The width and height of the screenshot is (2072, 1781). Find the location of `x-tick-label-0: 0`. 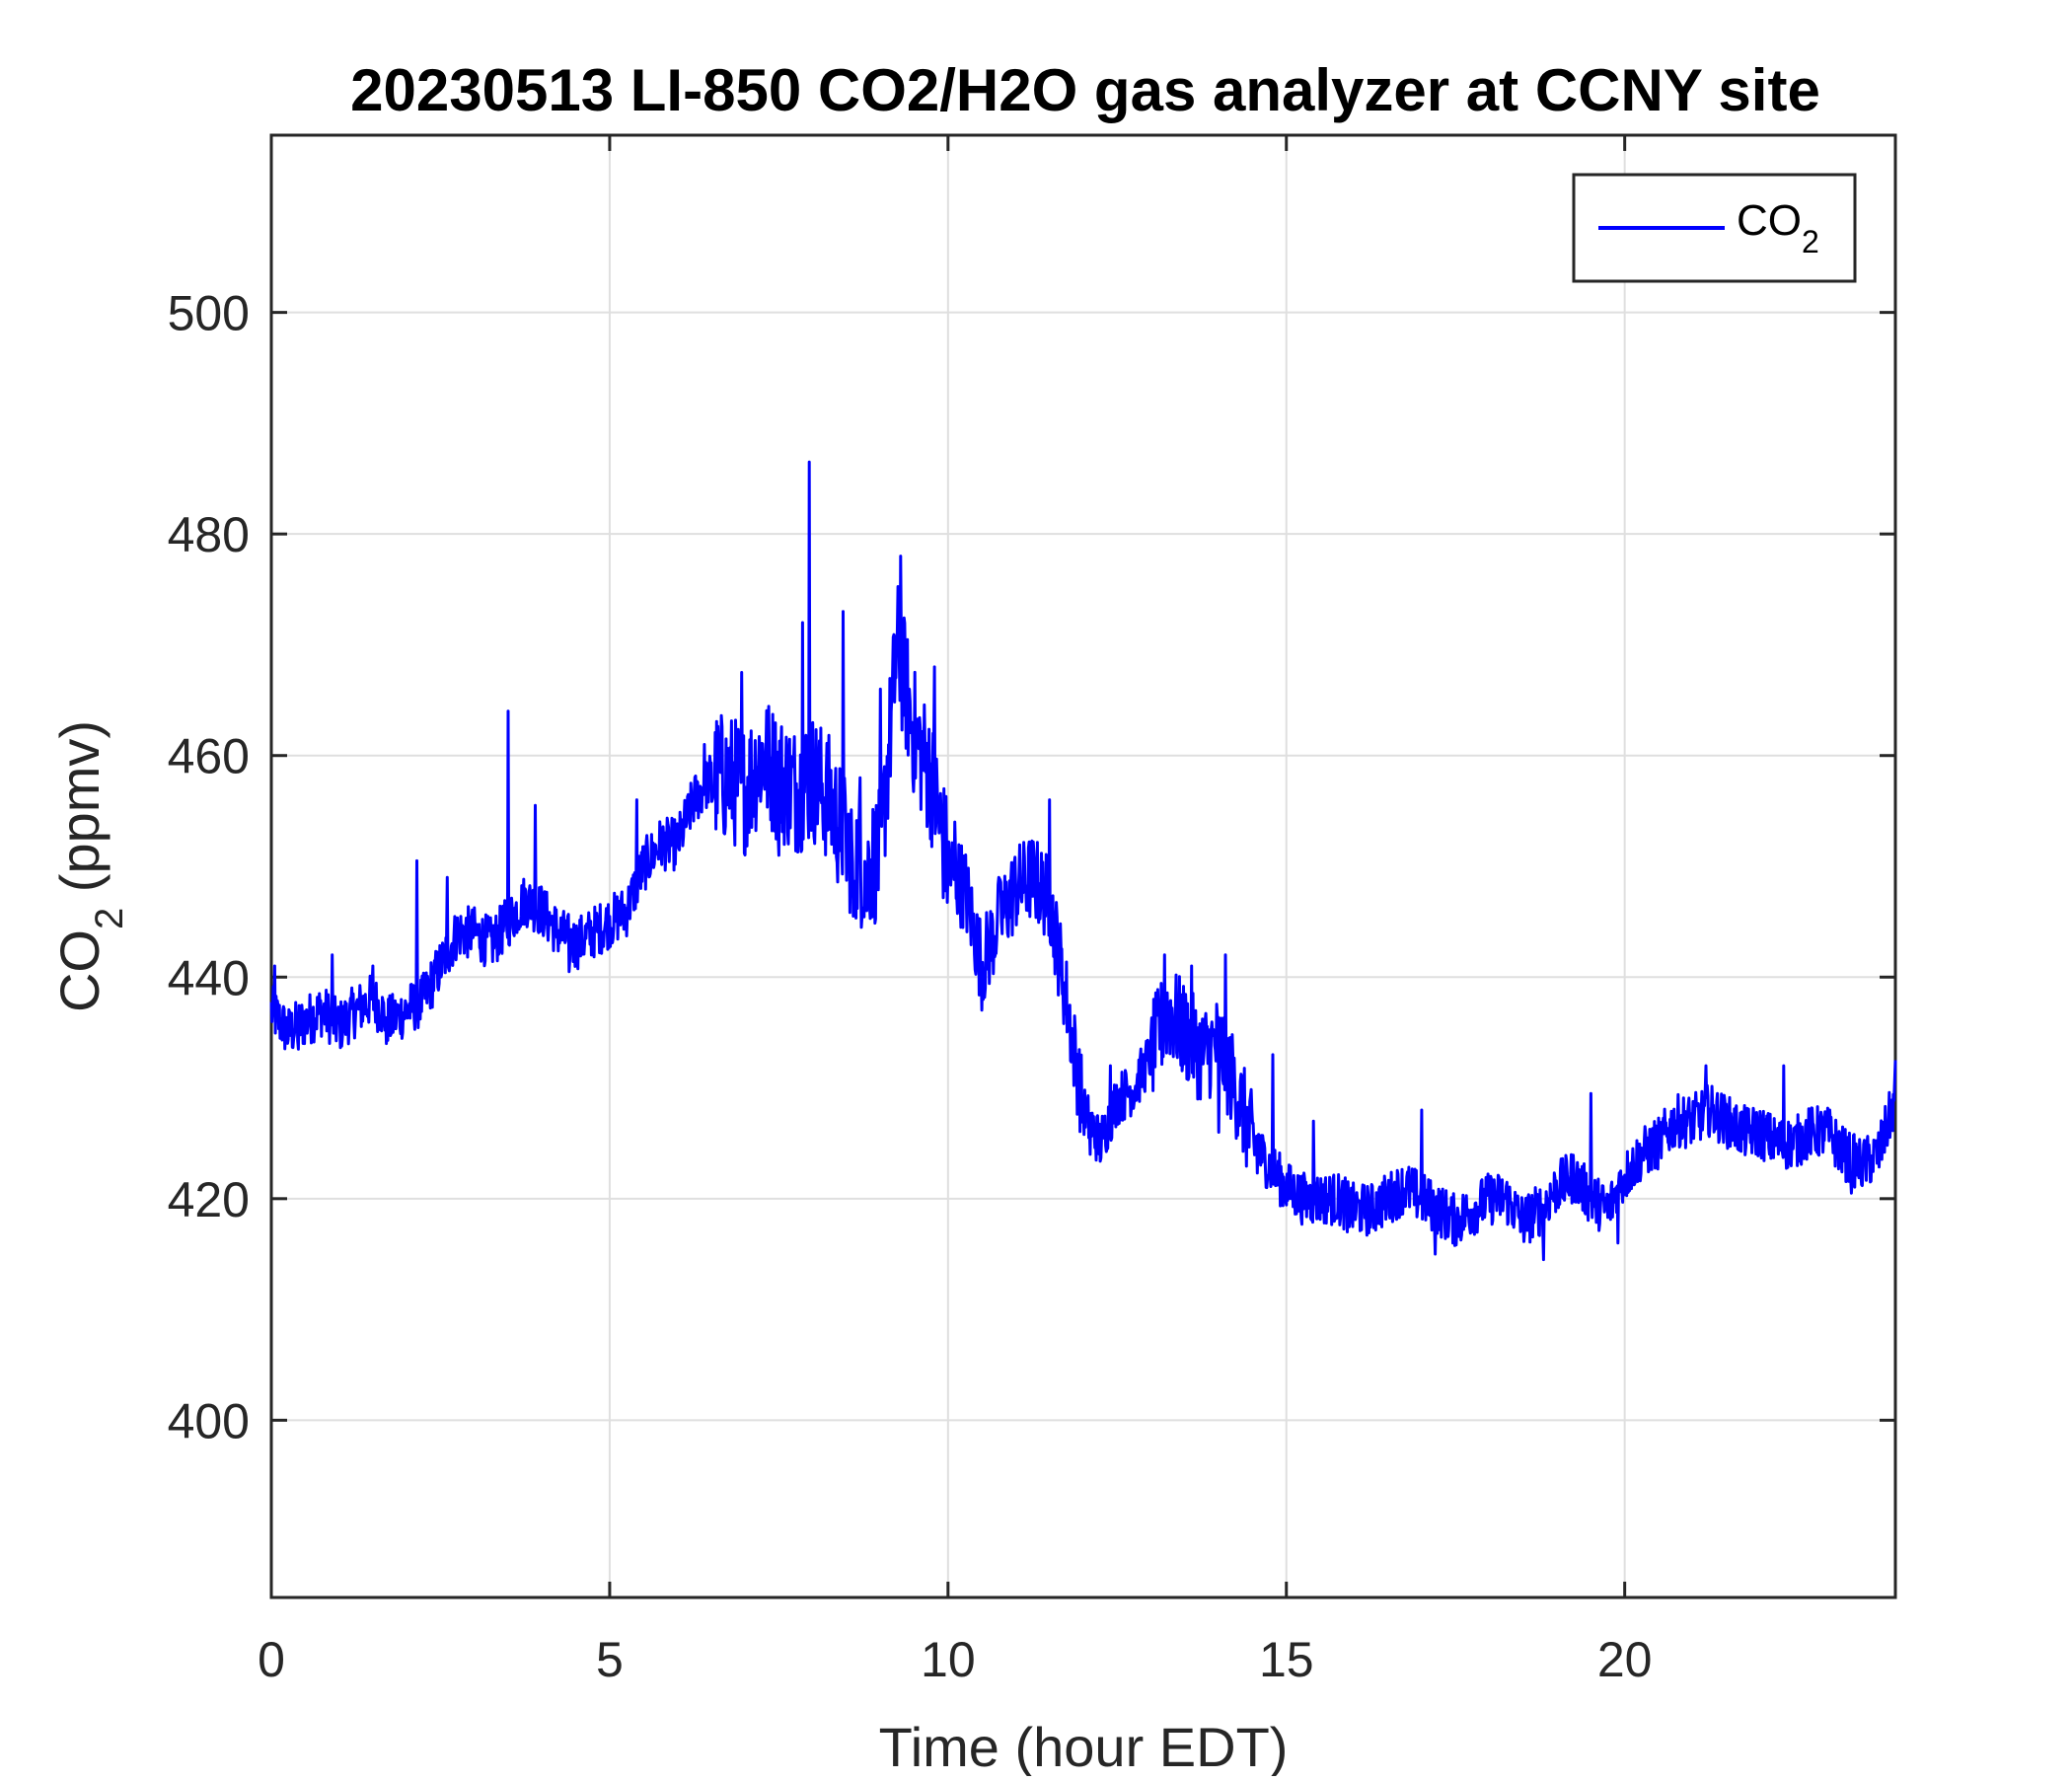

x-tick-label-0: 0 is located at coordinates (272, 1659).